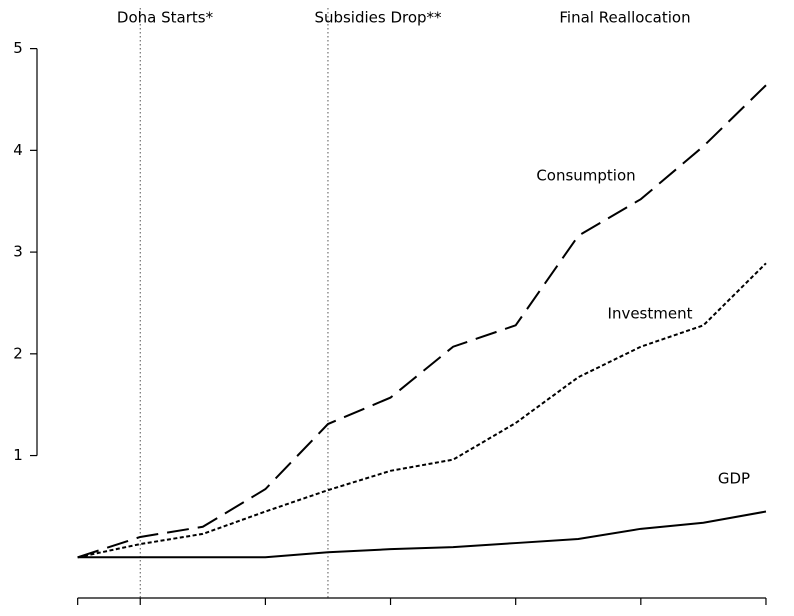 The height and width of the screenshot is (616, 794). Describe the element at coordinates (378, 18) in the screenshot. I see `annotation: Subsidies Drop**` at that location.